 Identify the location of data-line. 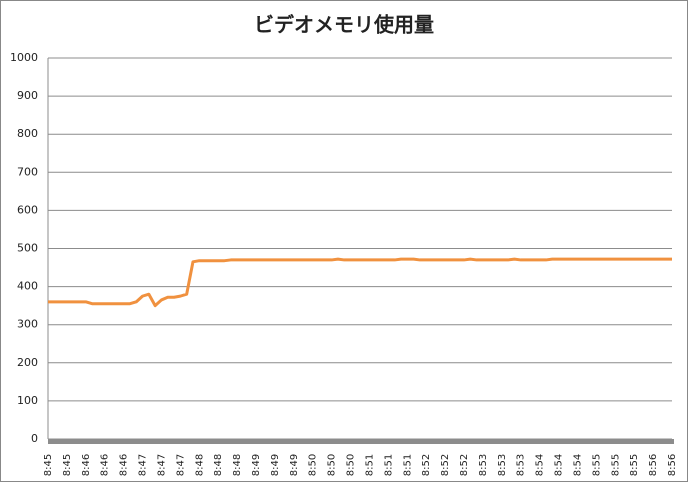
(360, 282).